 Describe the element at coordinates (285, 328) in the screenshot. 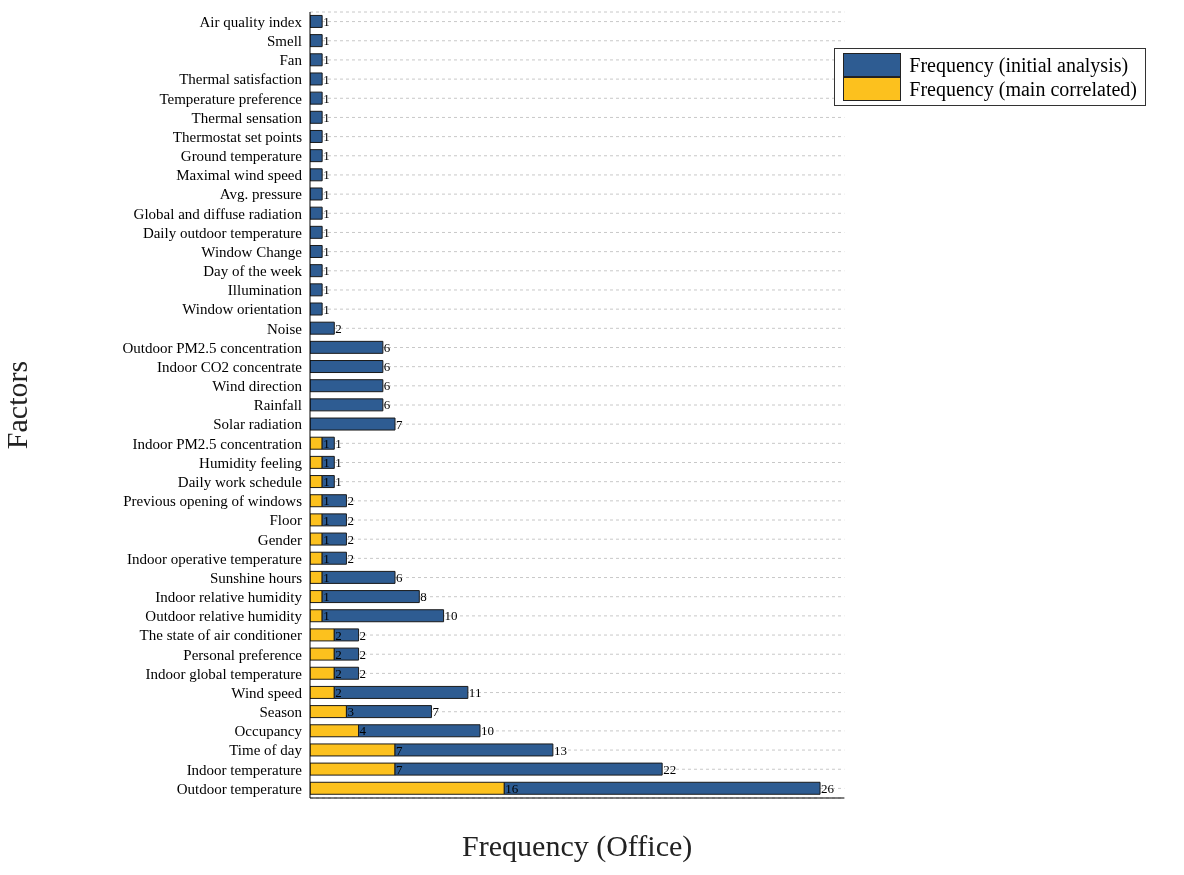

I see `y-tick-label: Noise` at that location.